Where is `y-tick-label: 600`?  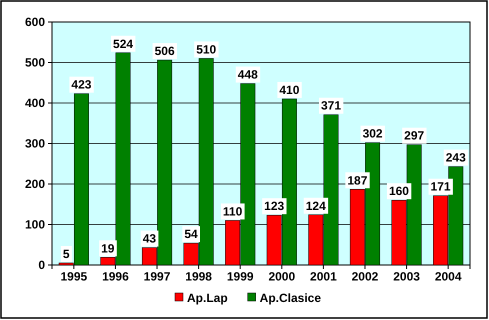 y-tick-label: 600 is located at coordinates (35, 21).